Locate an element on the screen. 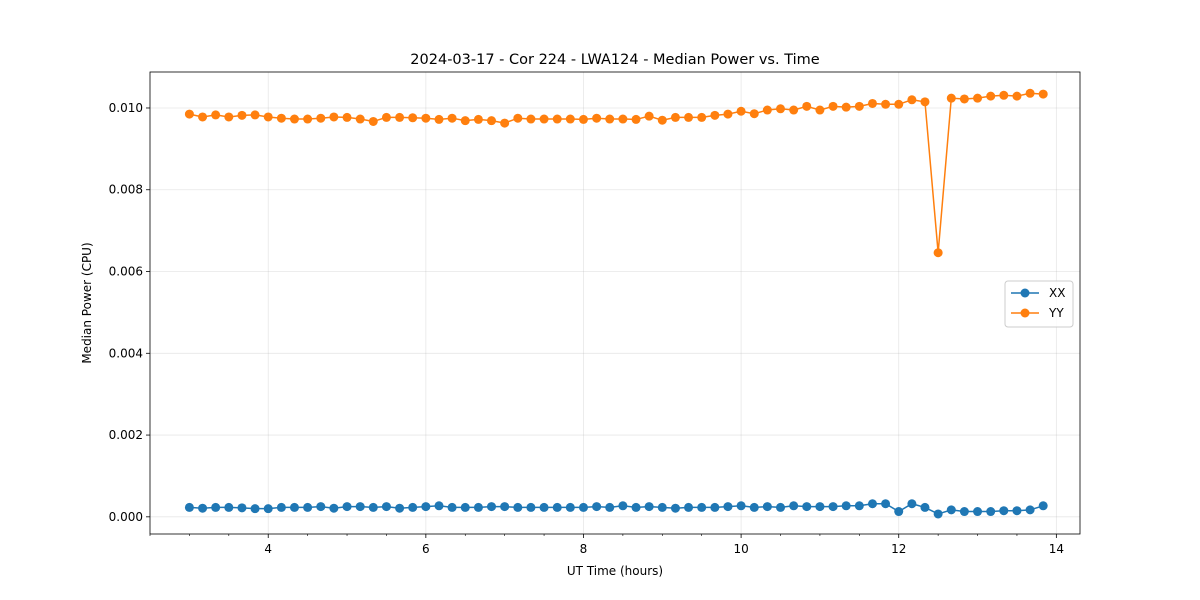 This screenshot has height=600, width=1200. x-tick-label: 12 is located at coordinates (898, 549).